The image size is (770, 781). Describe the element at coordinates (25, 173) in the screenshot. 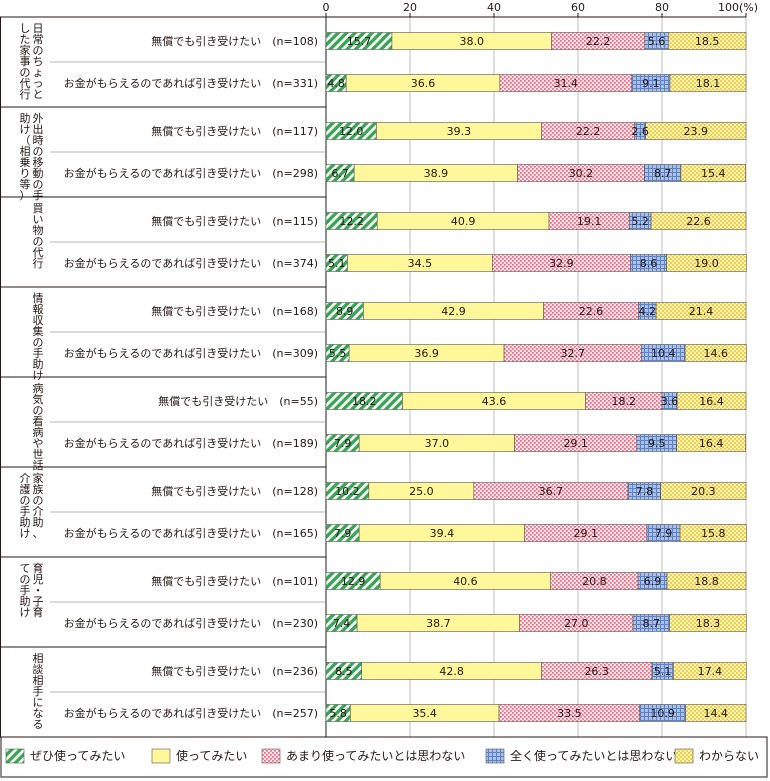

I see `group-label-char: り` at that location.